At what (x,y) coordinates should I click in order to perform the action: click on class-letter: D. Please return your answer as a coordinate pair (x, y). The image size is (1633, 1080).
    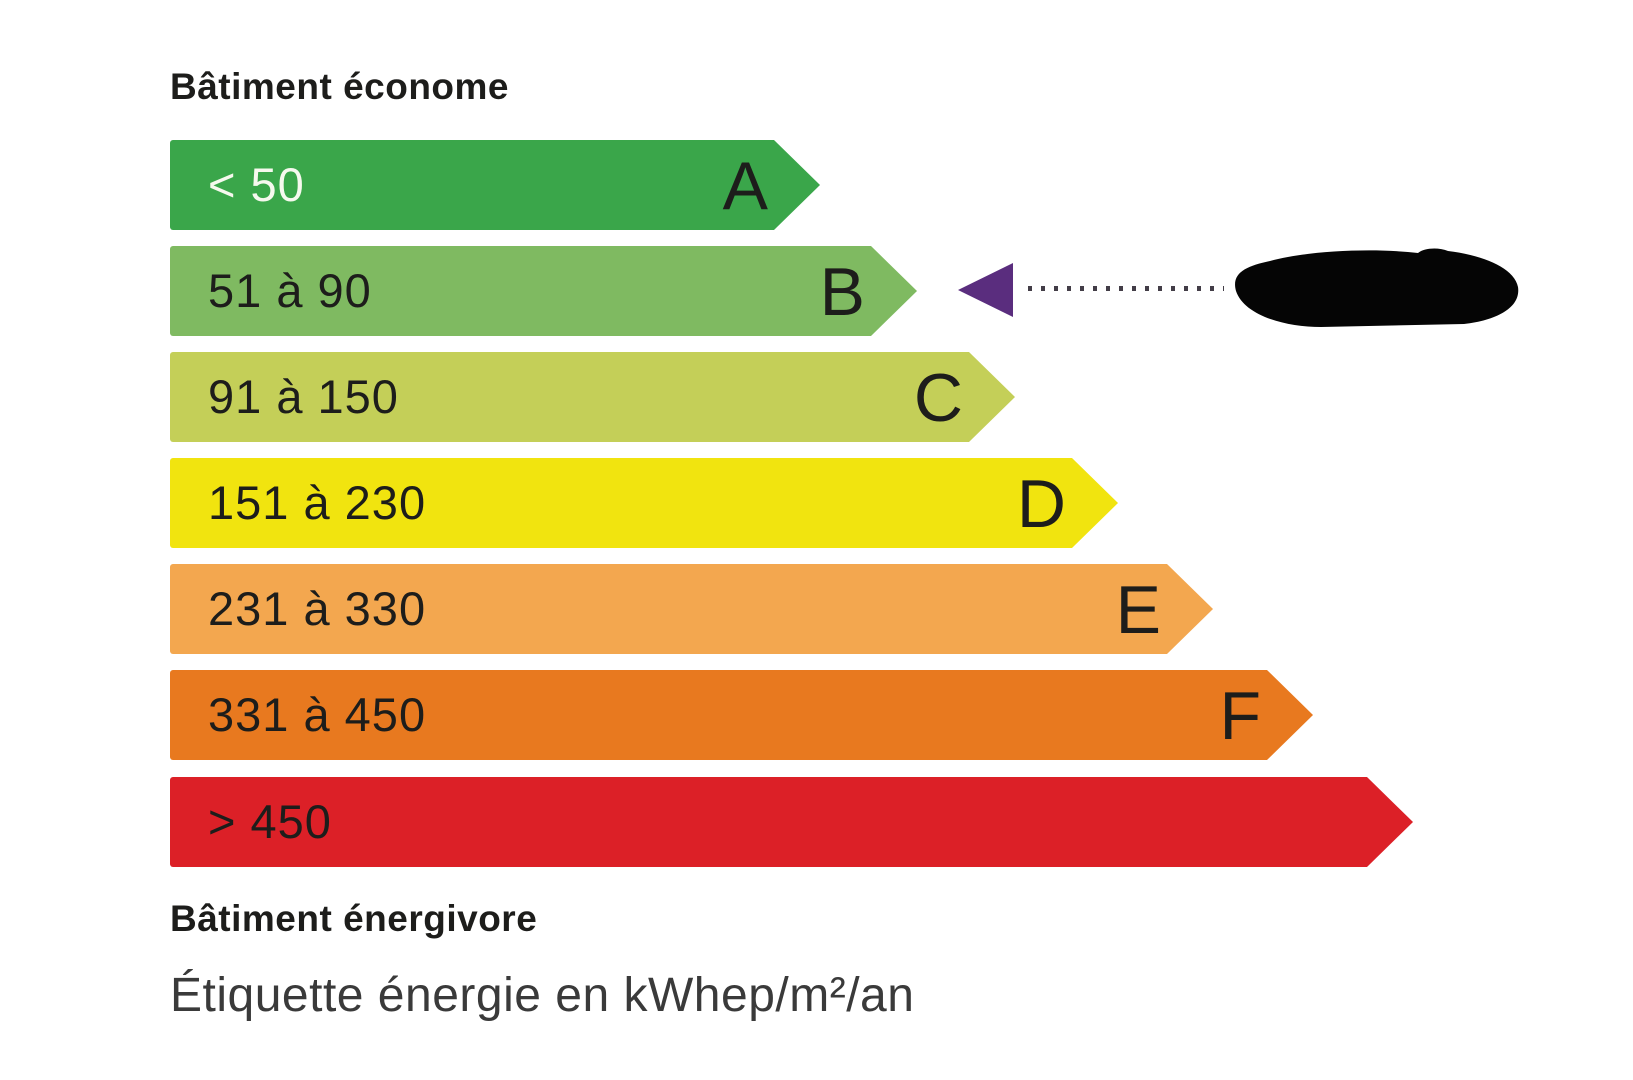
    Looking at the image, I should click on (1041, 504).